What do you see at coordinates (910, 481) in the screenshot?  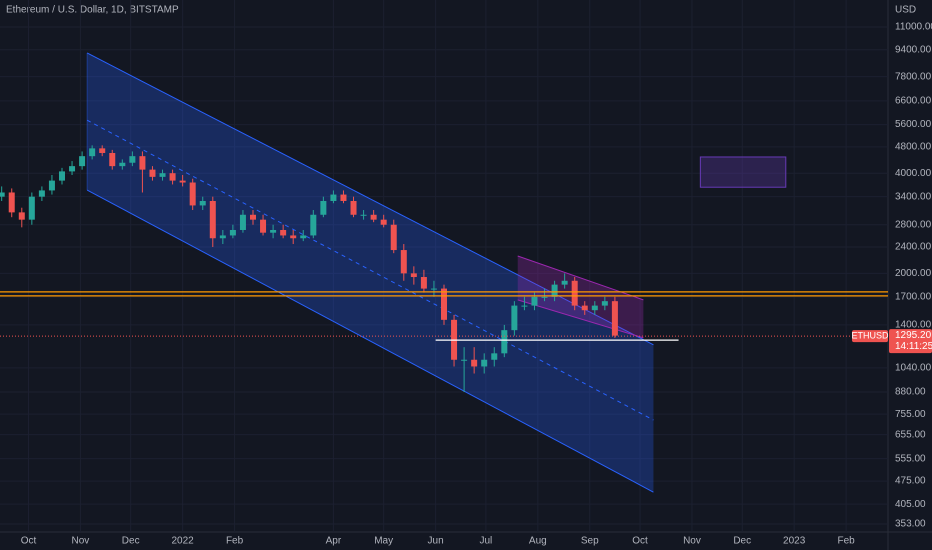 I see `y-tick-label: 475.00` at bounding box center [910, 481].